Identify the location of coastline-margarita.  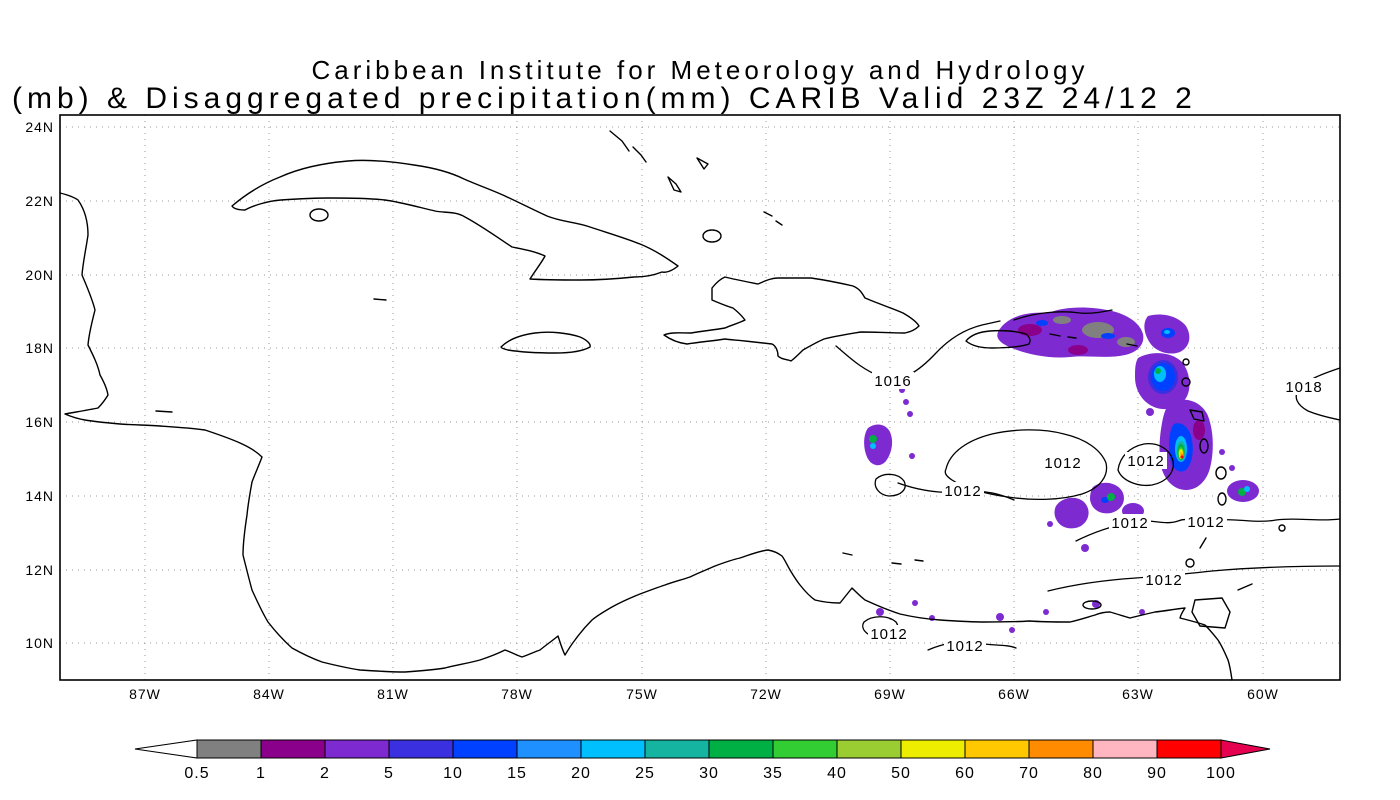
(1092, 605).